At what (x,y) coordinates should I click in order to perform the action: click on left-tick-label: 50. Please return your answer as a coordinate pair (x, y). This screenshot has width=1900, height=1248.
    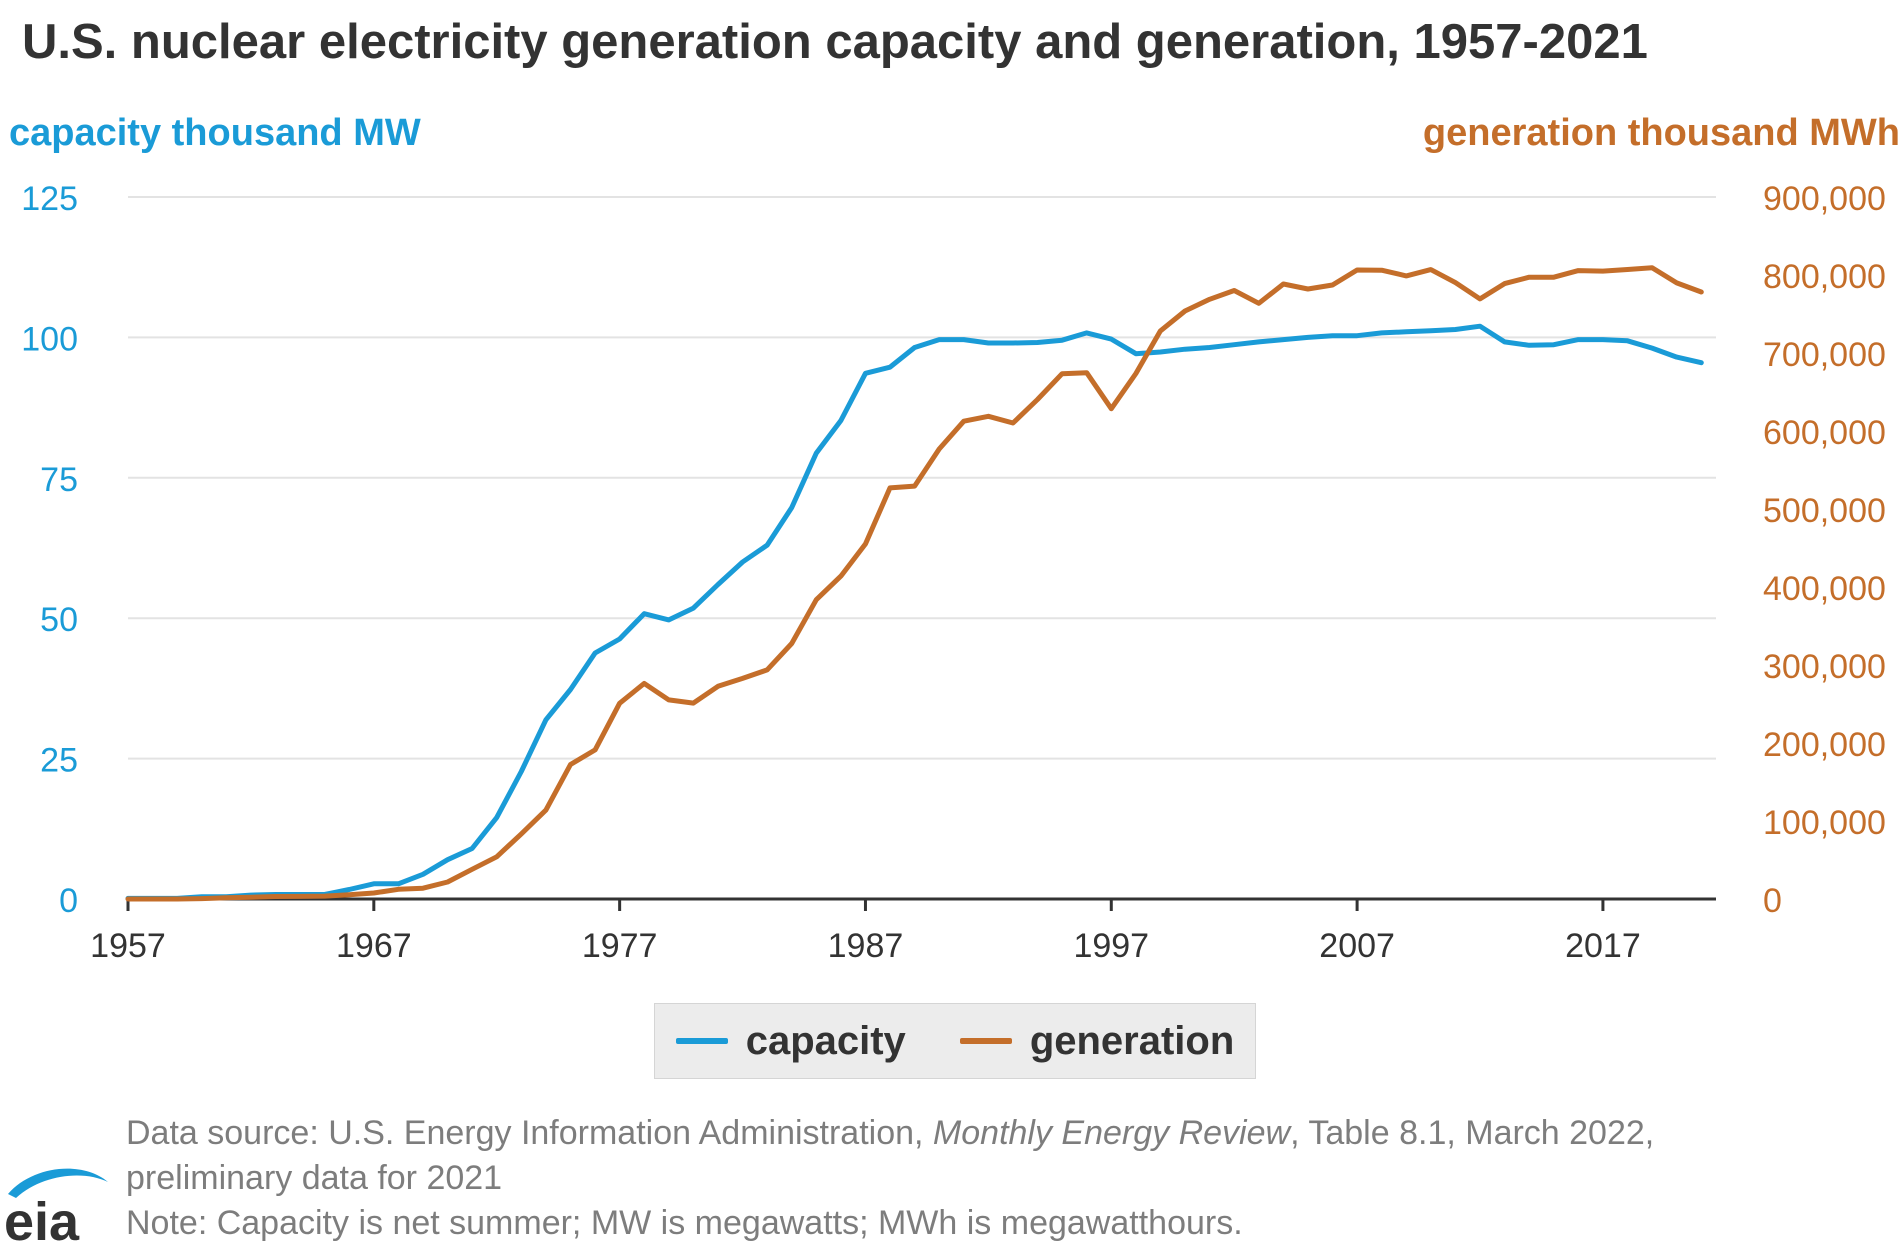
    Looking at the image, I should click on (59, 620).